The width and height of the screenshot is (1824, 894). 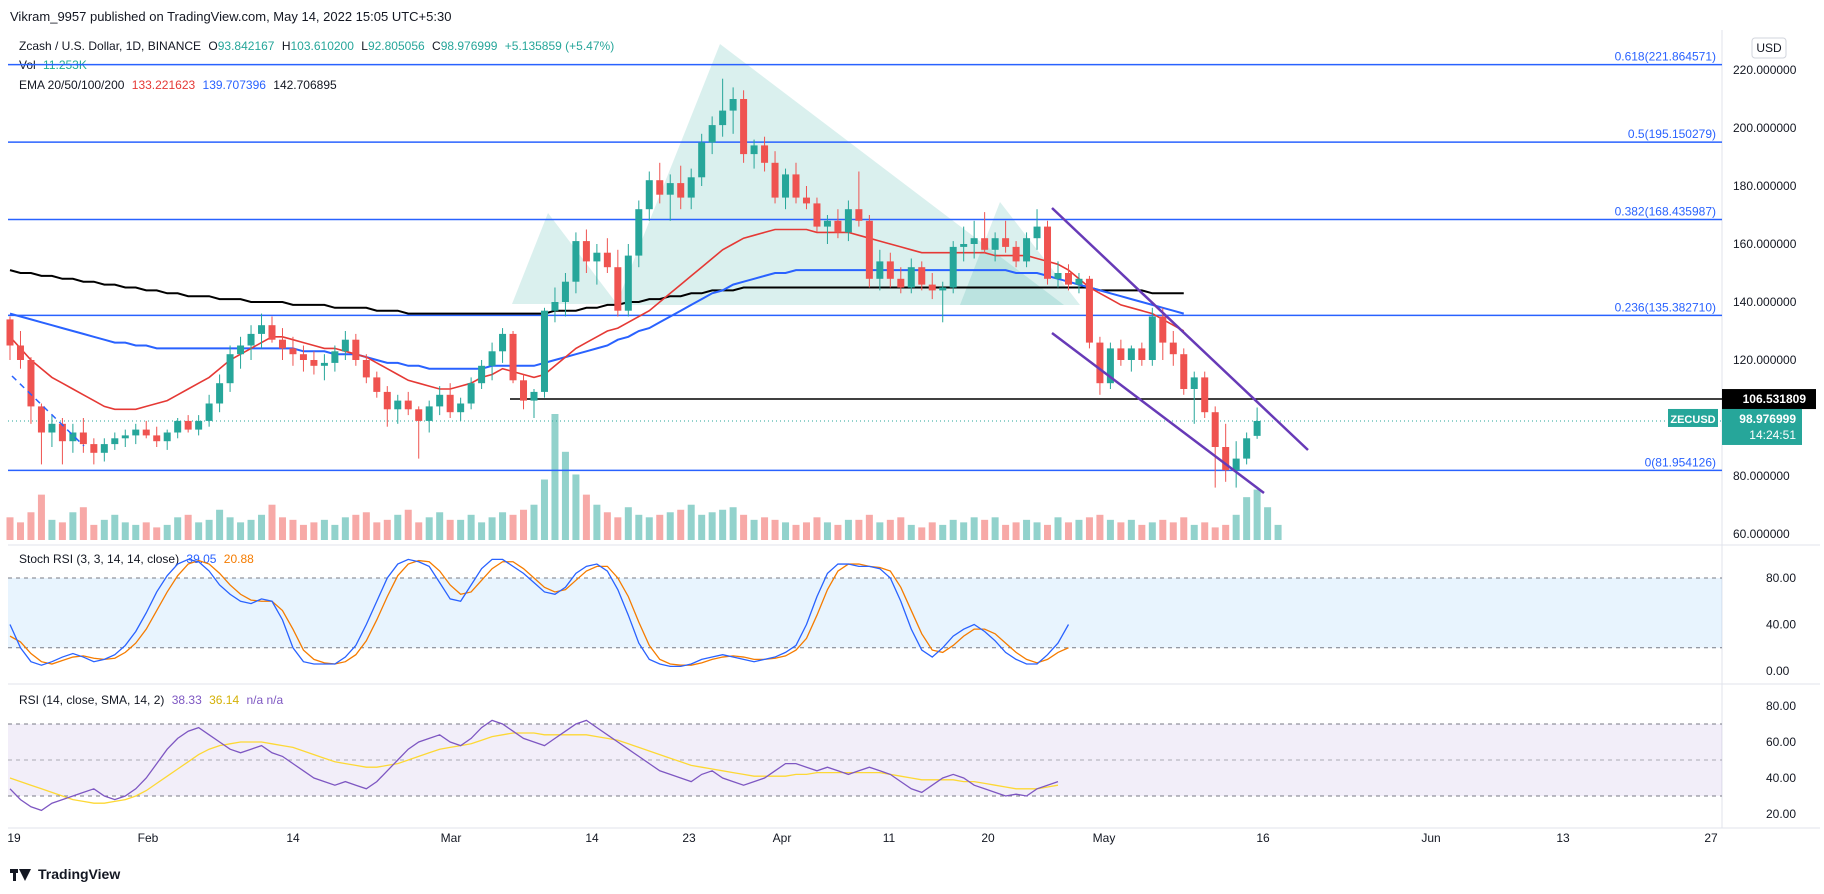 What do you see at coordinates (92, 700) in the screenshot?
I see `rsi-label: RSI (14, close, SMA, 14, 2)` at bounding box center [92, 700].